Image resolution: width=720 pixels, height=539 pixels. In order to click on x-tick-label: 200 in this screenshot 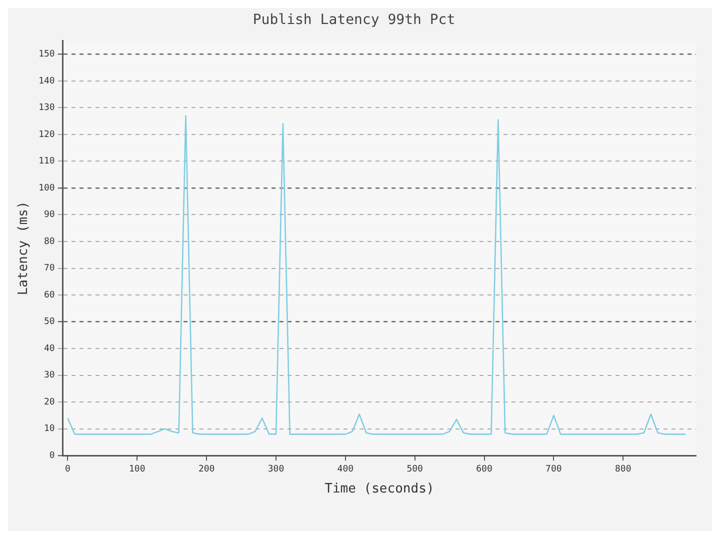, I will do `click(206, 469)`.